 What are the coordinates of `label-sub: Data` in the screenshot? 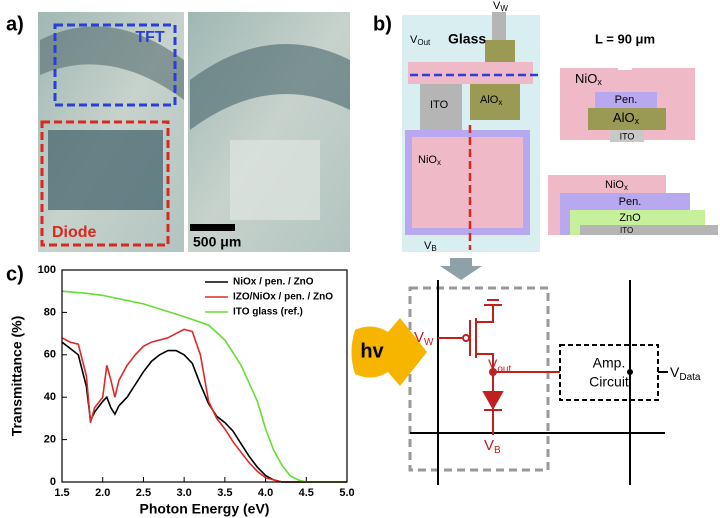 It's located at (690, 377).